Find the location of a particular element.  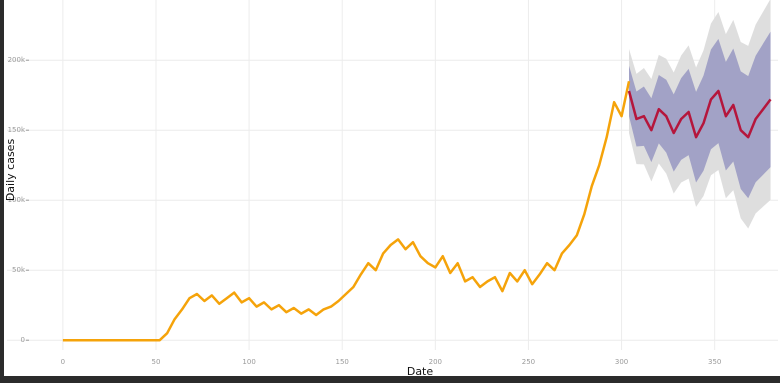

y-tick-label: 200k is located at coordinates (17, 60).